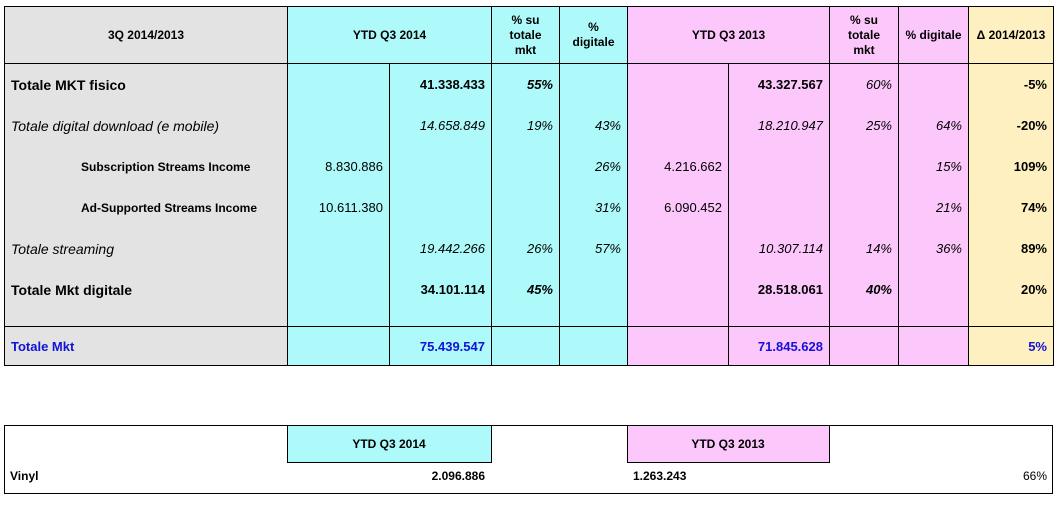 The image size is (1058, 505). What do you see at coordinates (593, 248) in the screenshot?
I see `cell-pct-digital-2014: 57%` at bounding box center [593, 248].